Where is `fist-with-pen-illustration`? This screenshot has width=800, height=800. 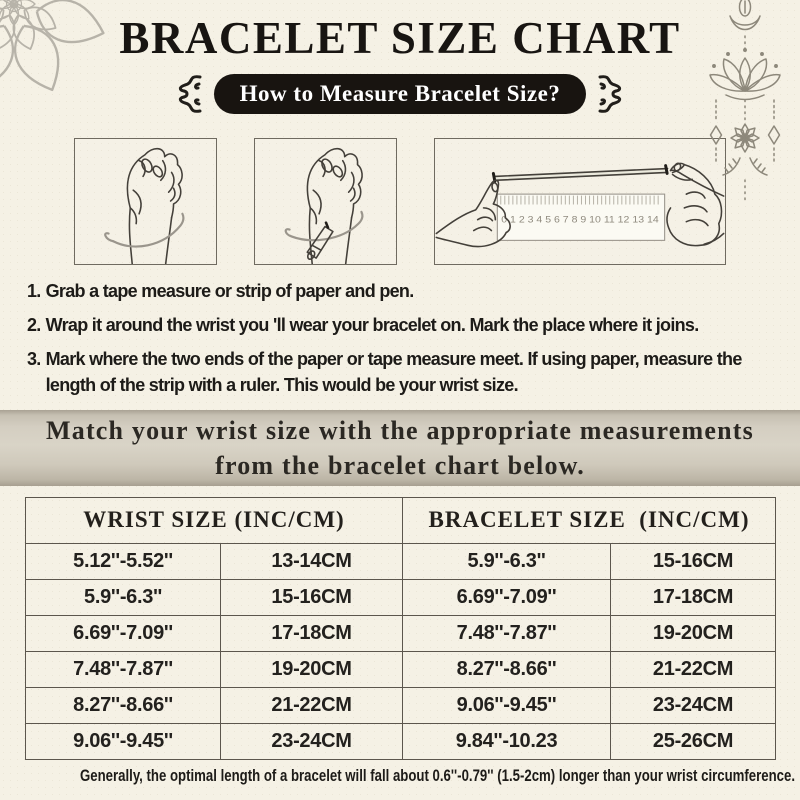
fist-with-pen-illustration is located at coordinates (324, 205).